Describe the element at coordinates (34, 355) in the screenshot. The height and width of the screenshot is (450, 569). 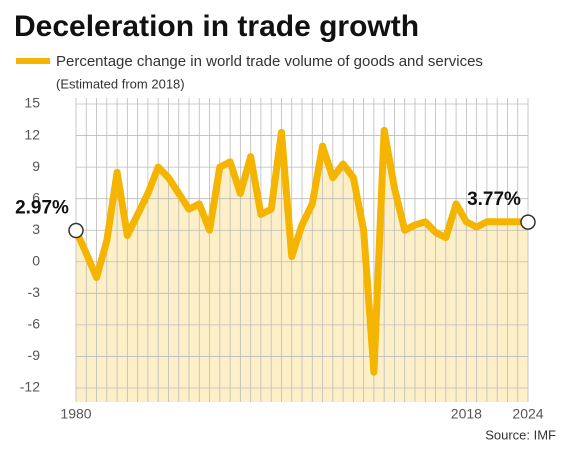
I see `y-tick-label: -9` at that location.